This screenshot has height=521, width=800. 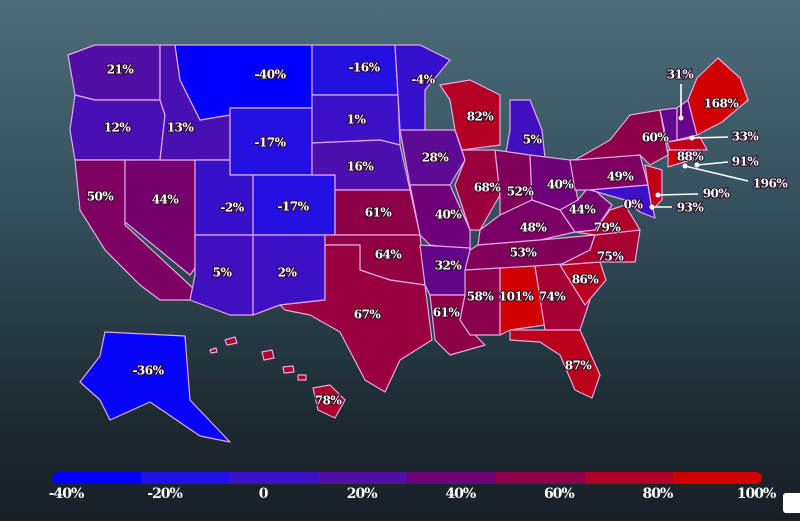 I want to click on state-label-mn: -4%, so click(x=423, y=80).